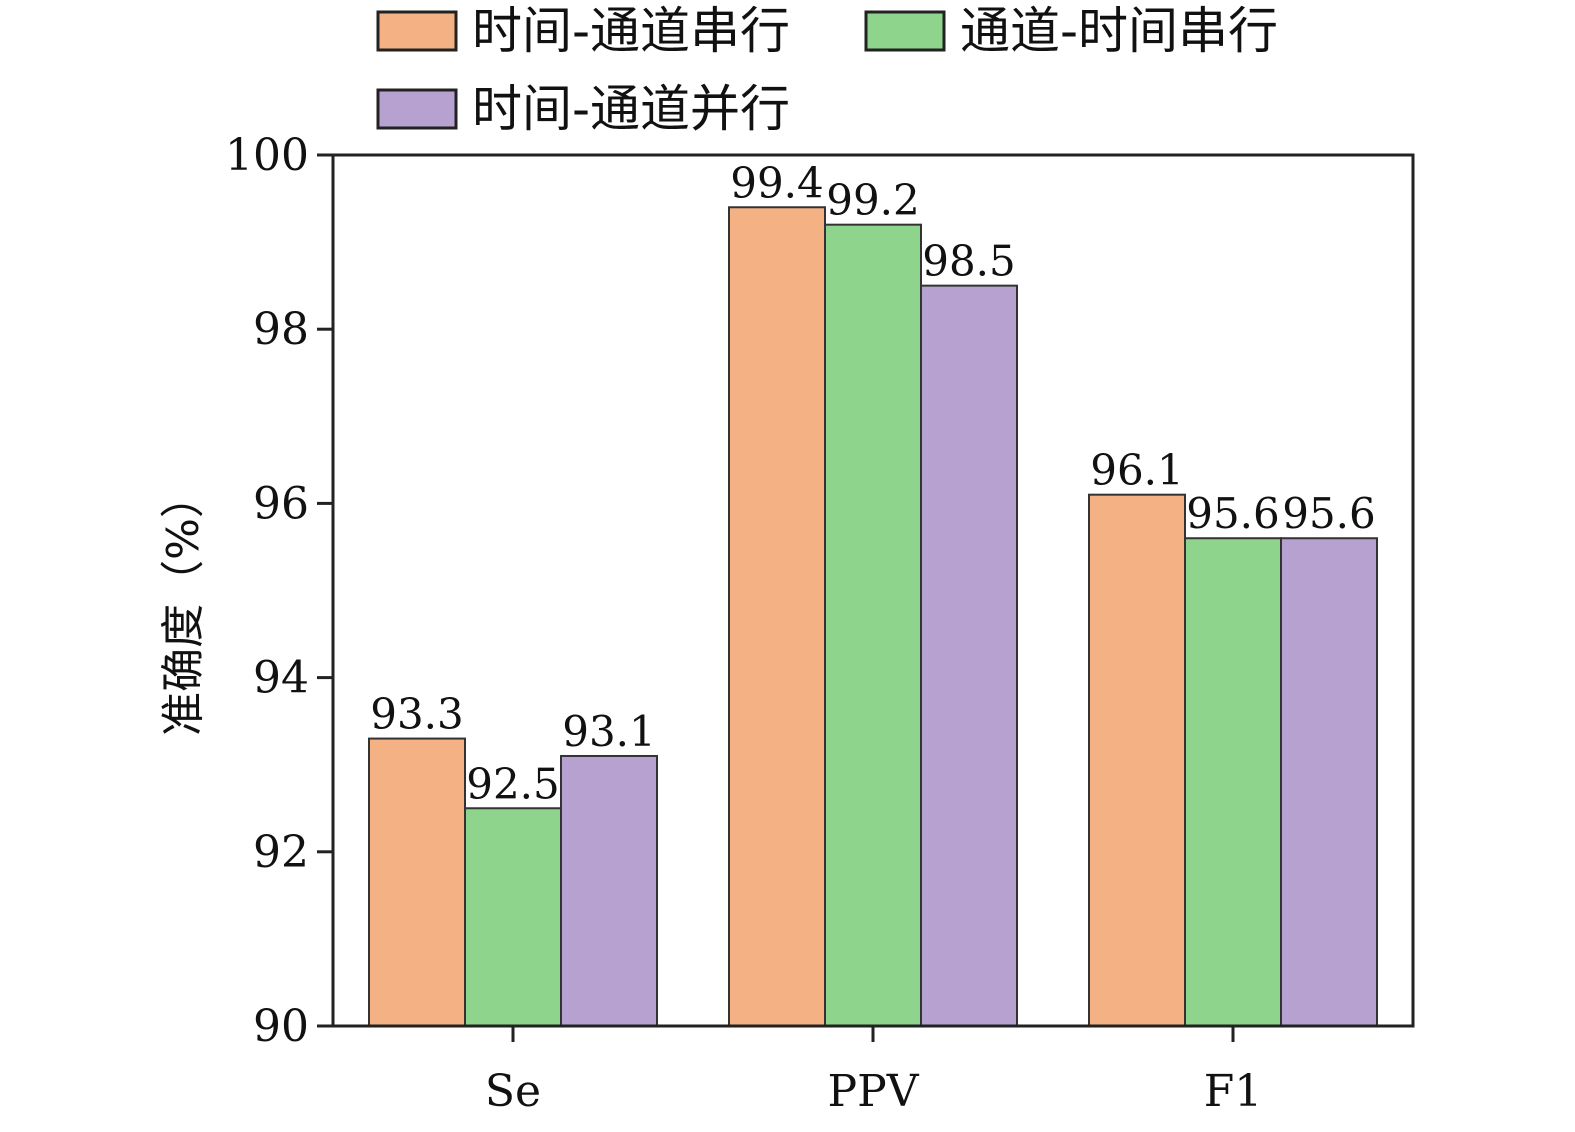 The height and width of the screenshot is (1132, 1575). What do you see at coordinates (281, 1026) in the screenshot?
I see `y-tick-label: 90` at bounding box center [281, 1026].